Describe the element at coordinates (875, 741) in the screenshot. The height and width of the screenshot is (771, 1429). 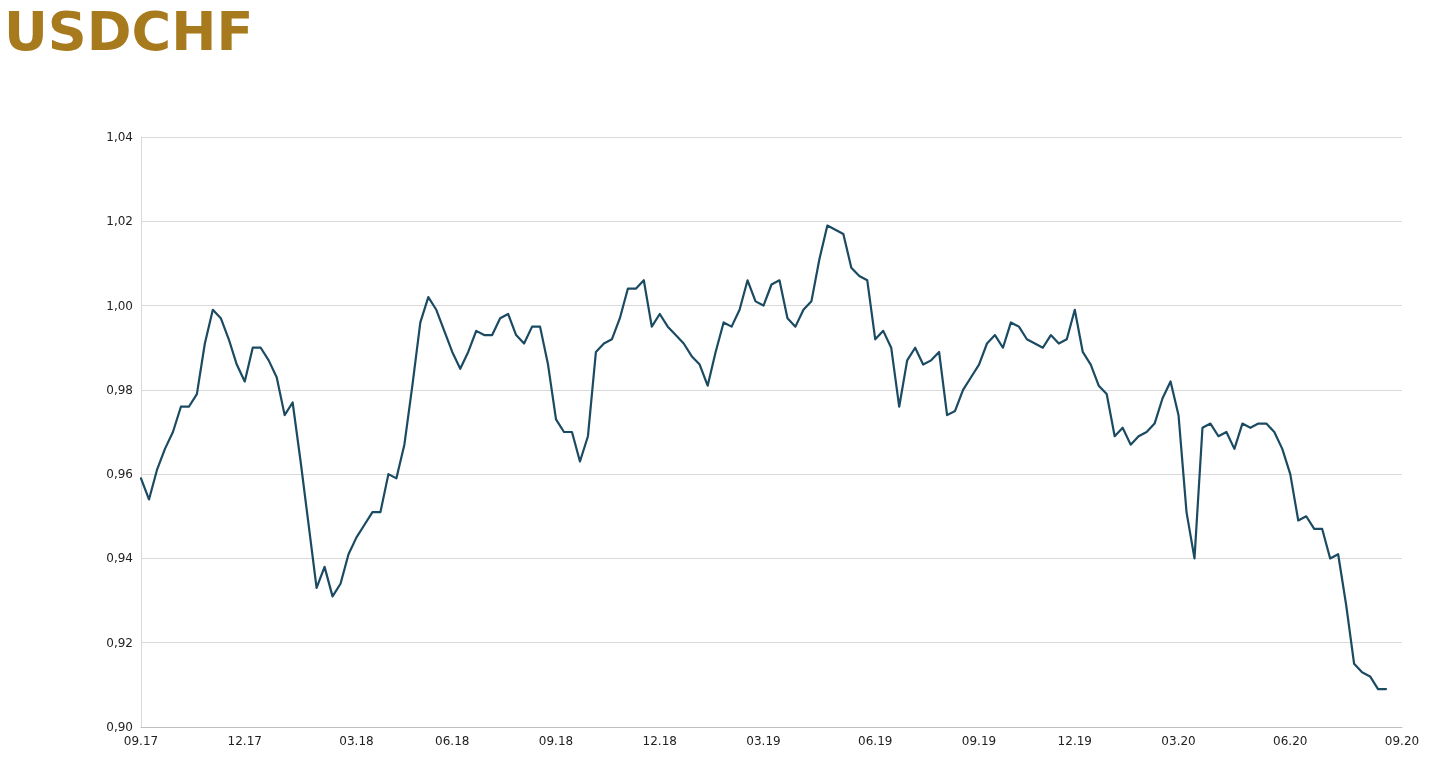
I see `x-tick-label: 06.19` at that location.